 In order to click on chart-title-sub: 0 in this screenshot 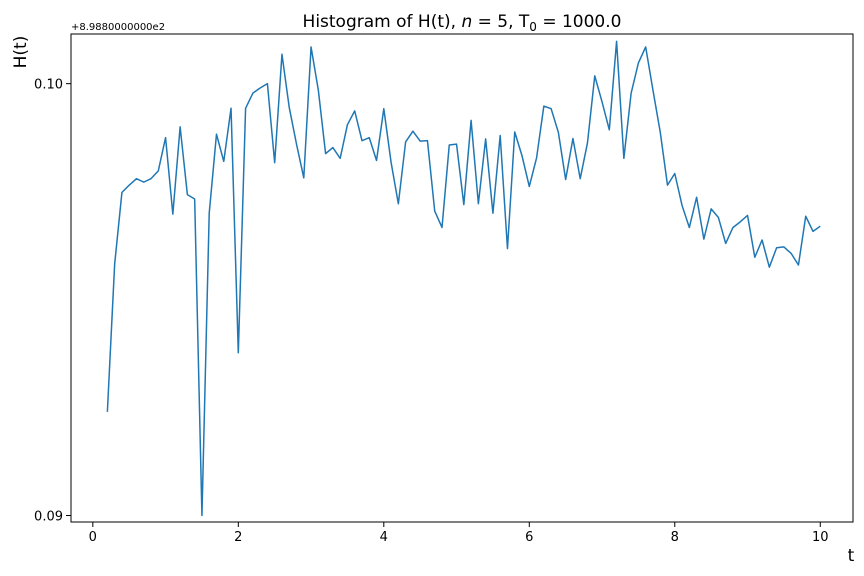, I will do `click(533, 27)`.